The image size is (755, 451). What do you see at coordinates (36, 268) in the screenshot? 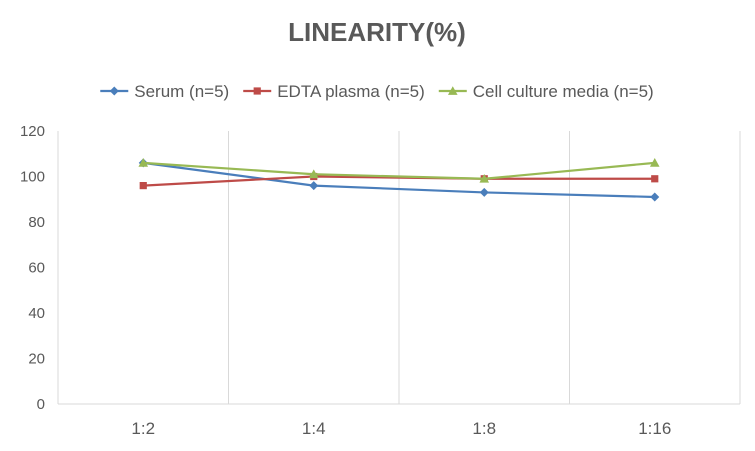
I see `y-tick-label: 60` at bounding box center [36, 268].